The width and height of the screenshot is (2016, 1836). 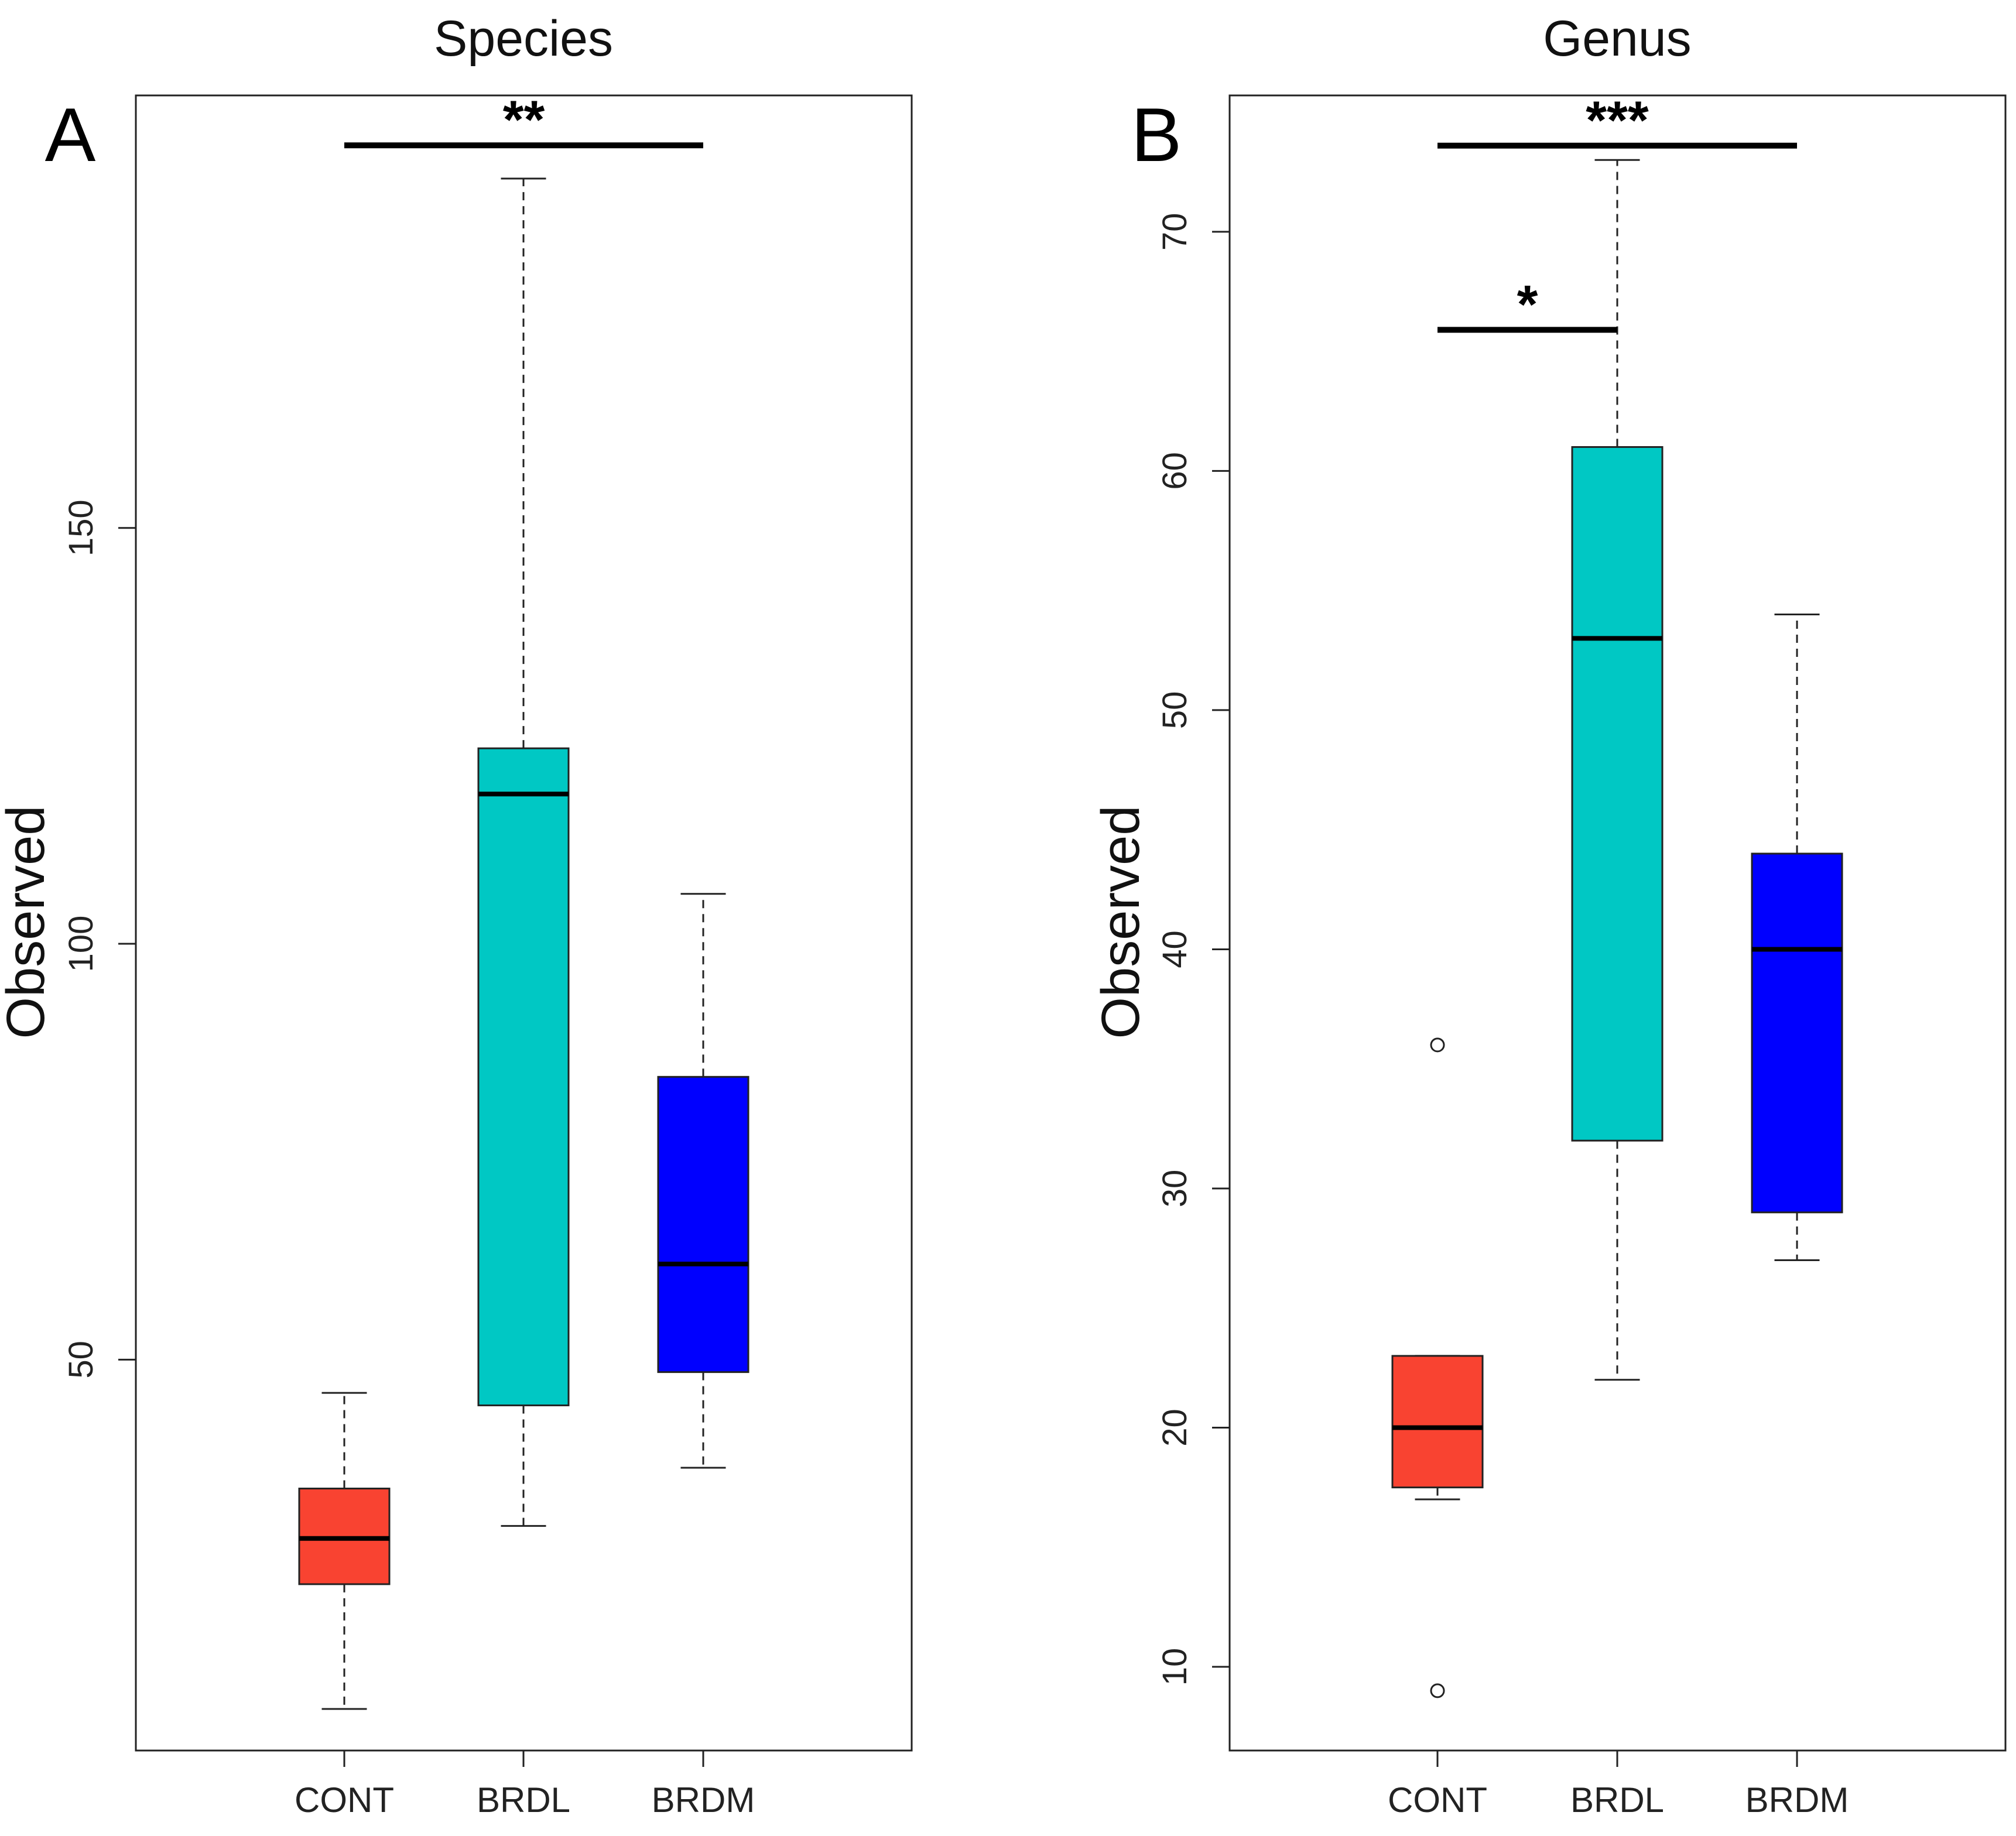 I want to click on y-tick-label: 100, so click(x=81, y=944).